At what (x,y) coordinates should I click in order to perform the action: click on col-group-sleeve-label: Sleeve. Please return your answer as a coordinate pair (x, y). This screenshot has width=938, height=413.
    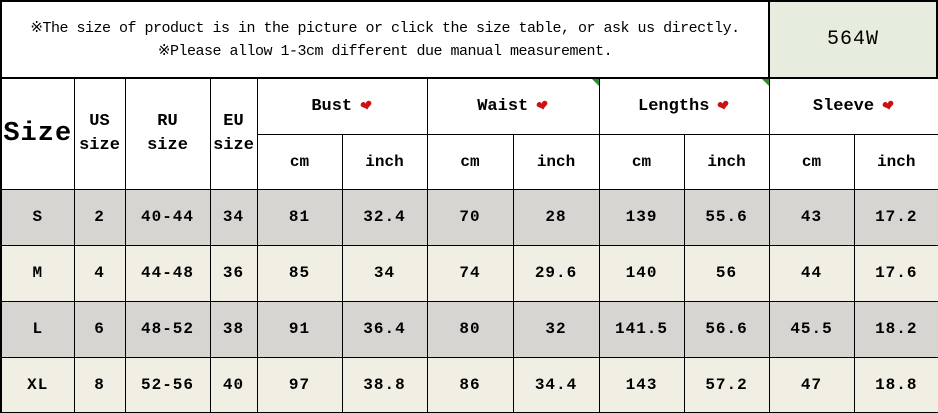
    Looking at the image, I should click on (843, 107).